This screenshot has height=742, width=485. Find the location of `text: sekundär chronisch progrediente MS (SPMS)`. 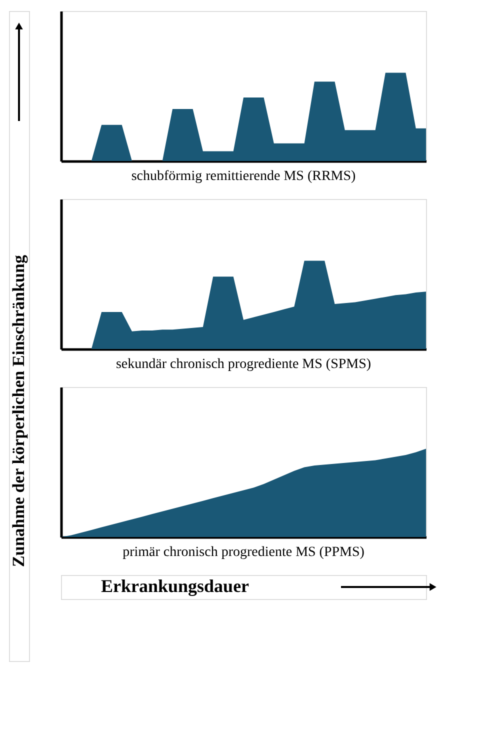

text: sekundär chronisch progrediente MS (SPMS) is located at coordinates (244, 364).